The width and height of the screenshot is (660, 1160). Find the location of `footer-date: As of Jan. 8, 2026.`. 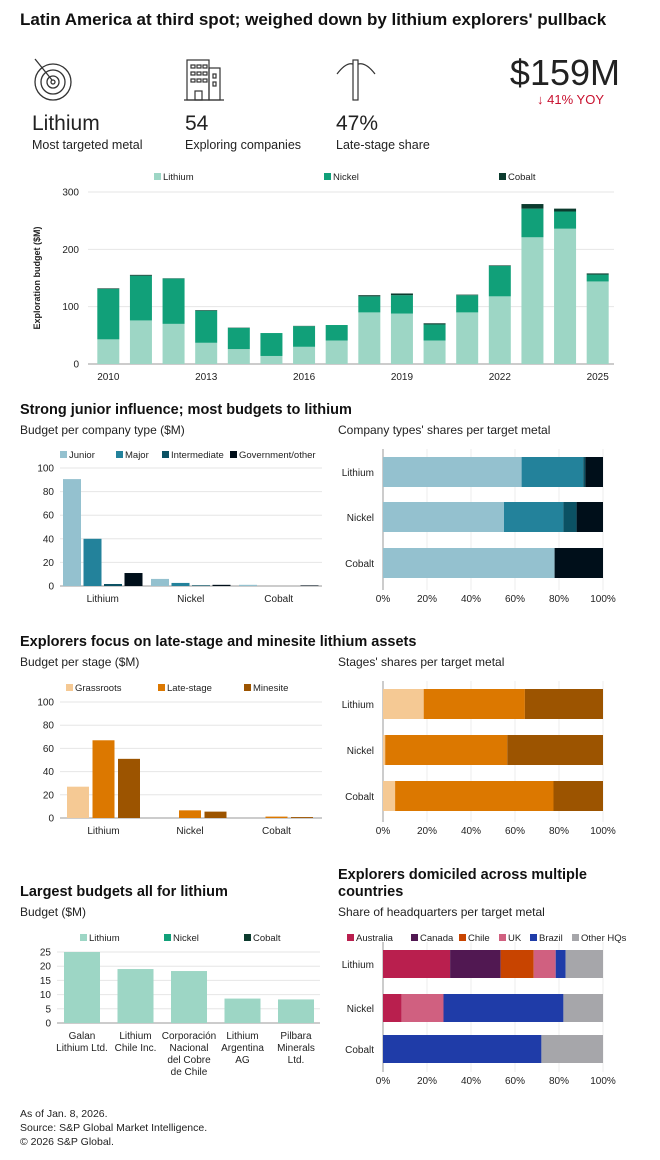

footer-date: As of Jan. 8, 2026. is located at coordinates (64, 1114).